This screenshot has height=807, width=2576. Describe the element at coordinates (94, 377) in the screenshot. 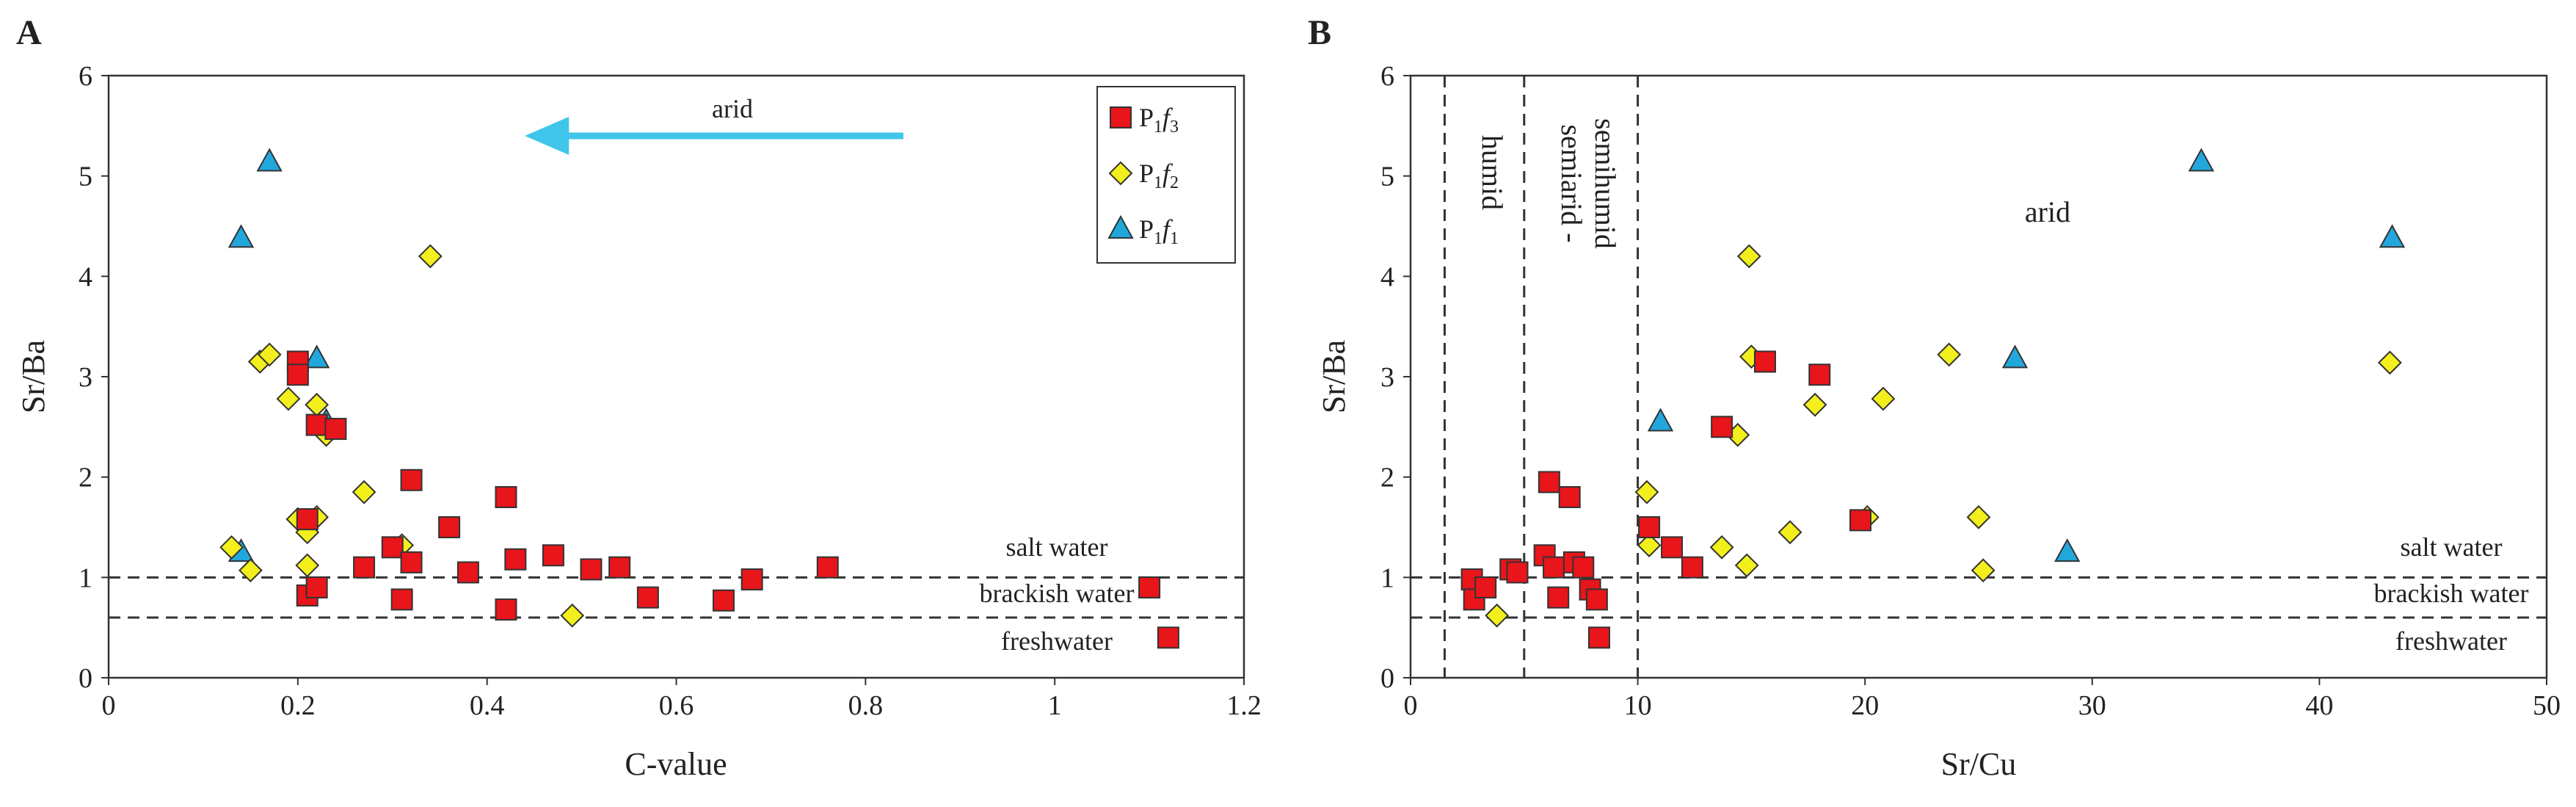

I see `panel-a-y-ticks: 0 1 2 3 4 5 6` at that location.